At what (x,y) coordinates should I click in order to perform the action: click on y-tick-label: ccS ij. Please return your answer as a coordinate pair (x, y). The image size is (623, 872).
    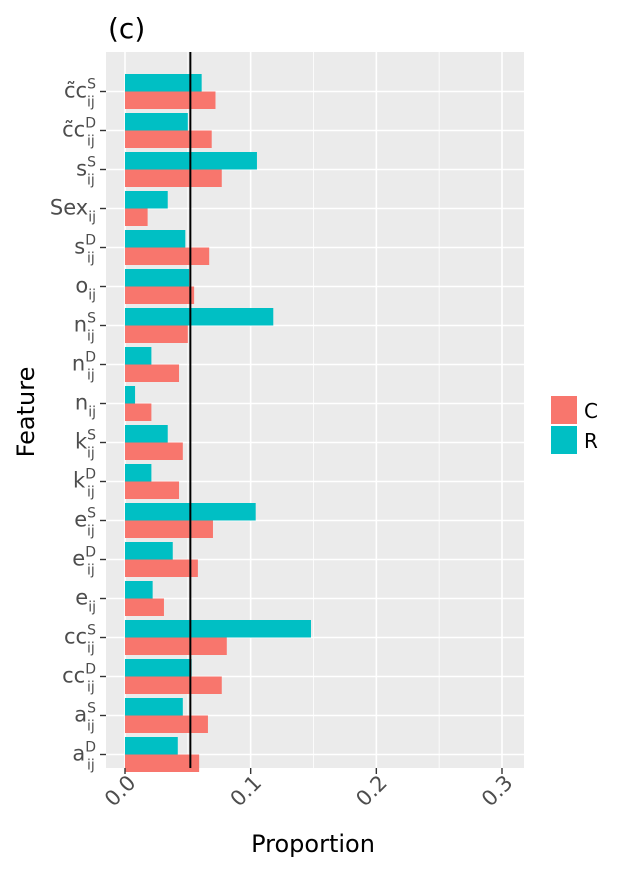
    Looking at the image, I should click on (80, 640).